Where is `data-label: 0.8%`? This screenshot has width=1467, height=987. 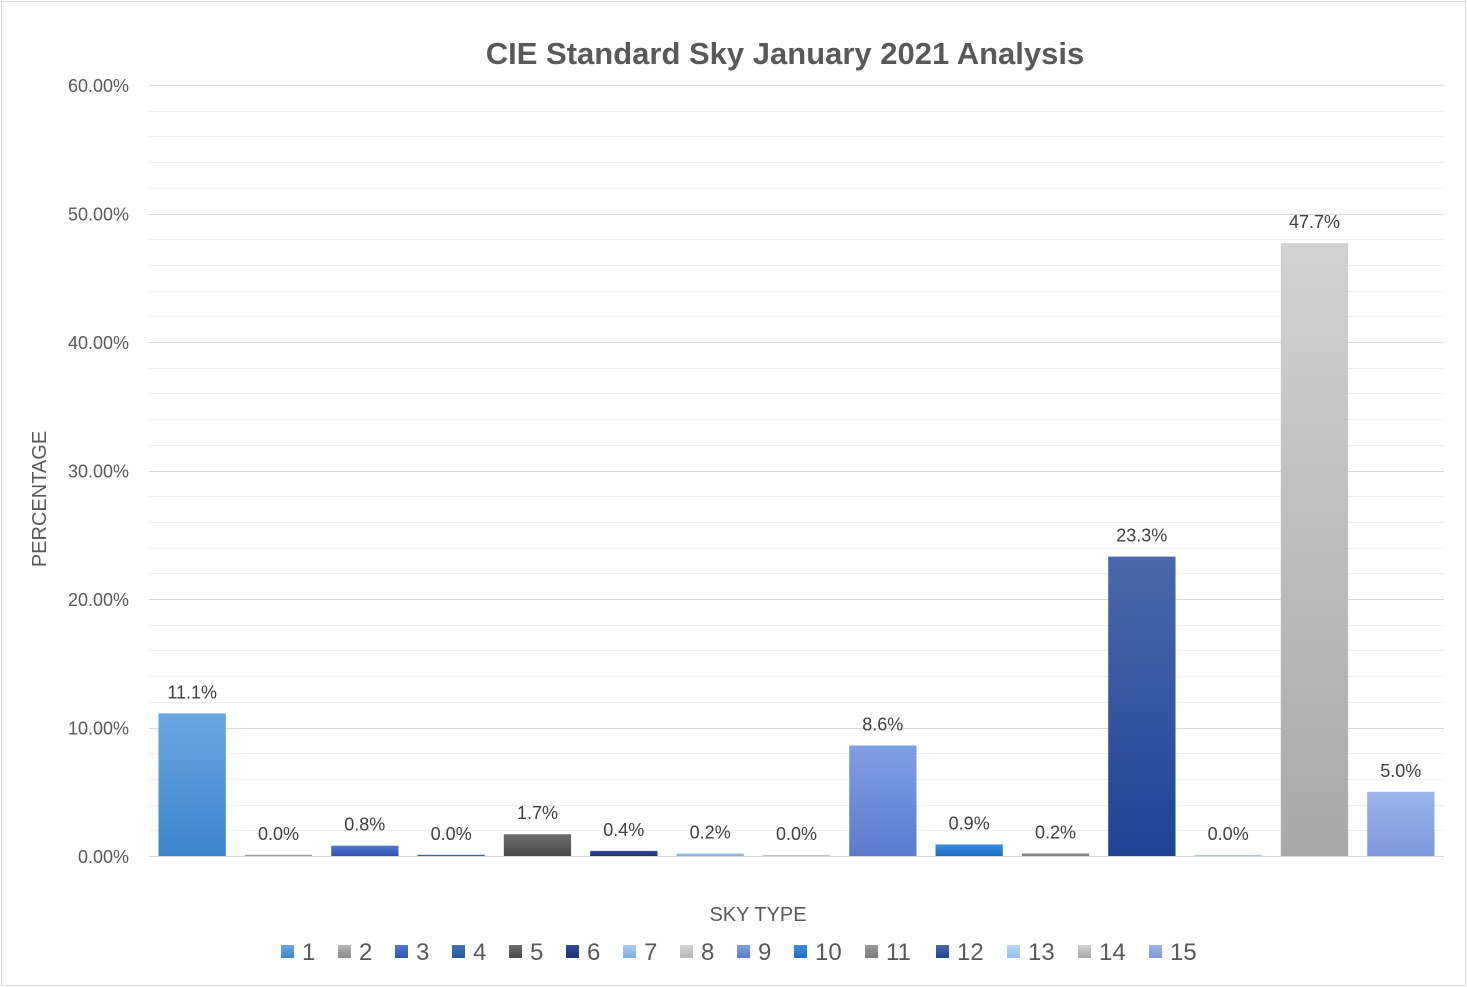
data-label: 0.8% is located at coordinates (364, 825).